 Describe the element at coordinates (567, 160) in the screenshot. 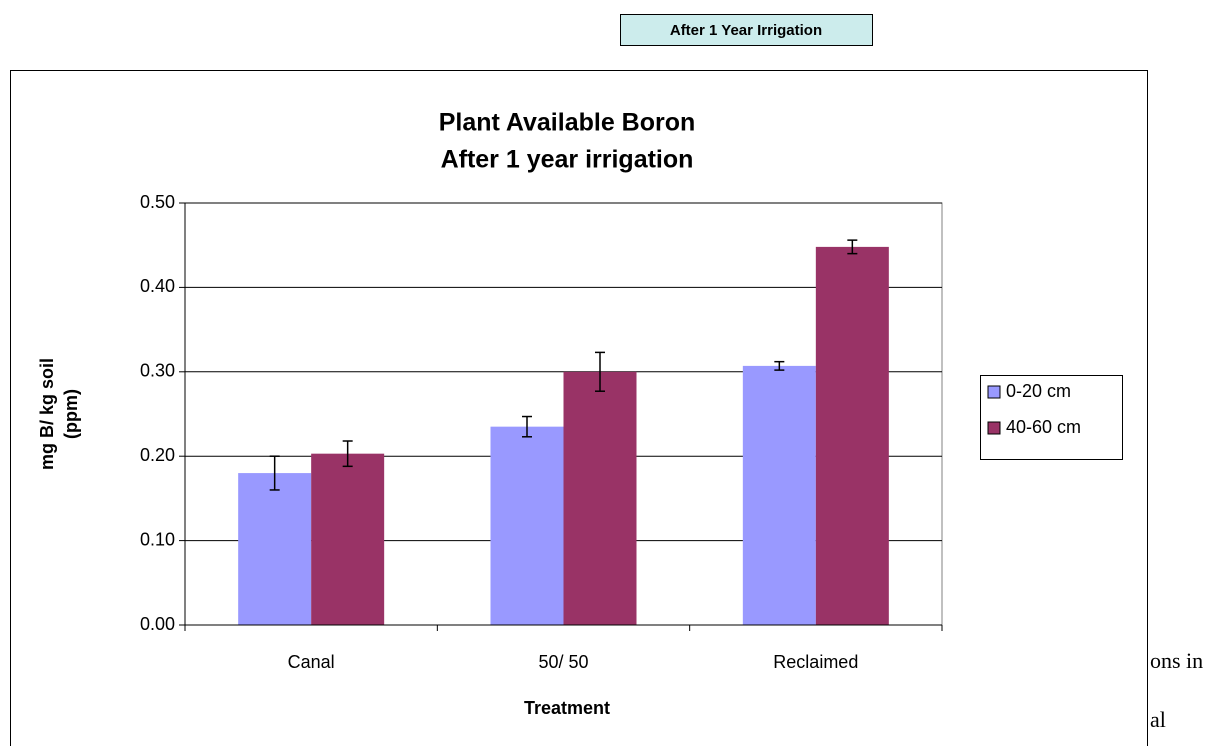

I see `chart-title: After 1 year irrigation` at that location.